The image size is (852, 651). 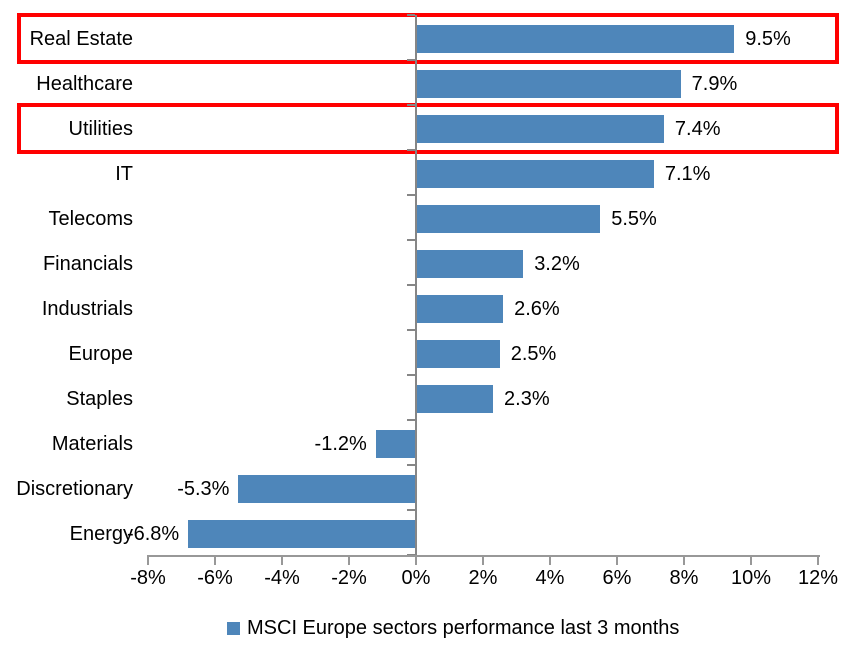 I want to click on category-label: Telecoms, so click(x=90, y=219).